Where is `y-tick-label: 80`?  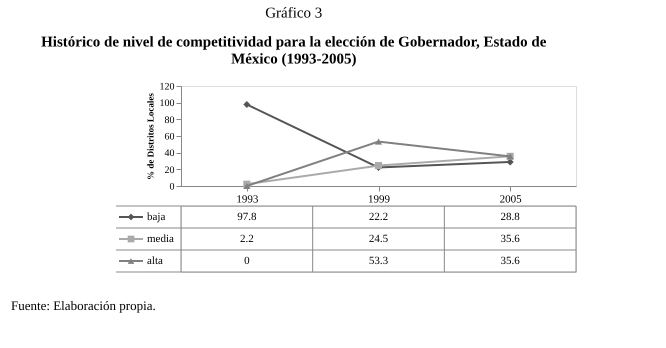 y-tick-label: 80 is located at coordinates (169, 120).